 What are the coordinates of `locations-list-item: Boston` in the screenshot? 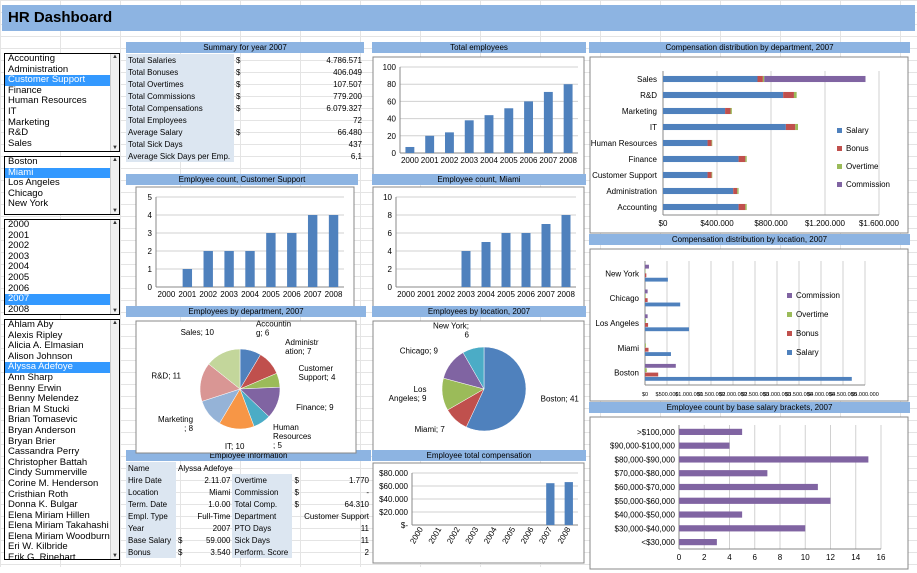 It's located at (62, 162).